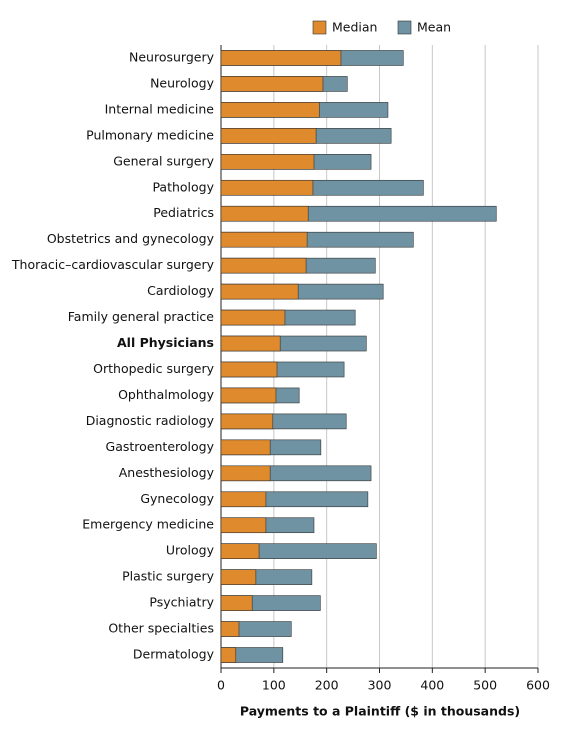  Describe the element at coordinates (148, 524) in the screenshot. I see `y-tick-label: Emergency medicine` at that location.